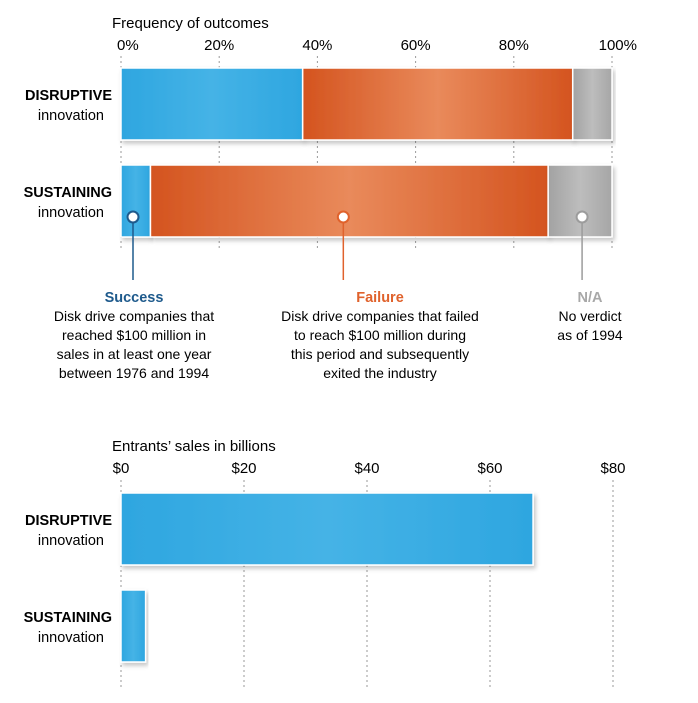 The height and width of the screenshot is (703, 698). What do you see at coordinates (366, 468) in the screenshot?
I see `sales-tick-label: $40` at bounding box center [366, 468].